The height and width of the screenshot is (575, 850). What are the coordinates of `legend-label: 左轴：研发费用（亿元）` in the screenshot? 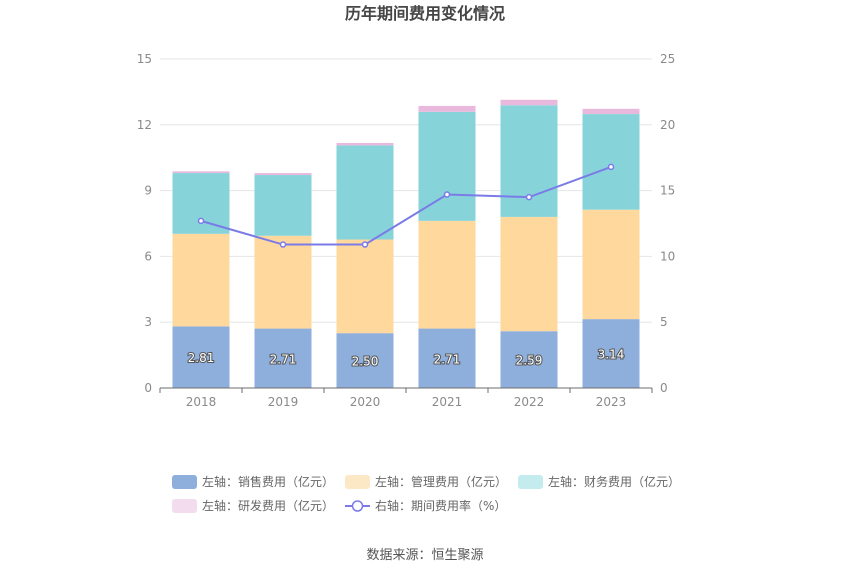 It's located at (268, 505).